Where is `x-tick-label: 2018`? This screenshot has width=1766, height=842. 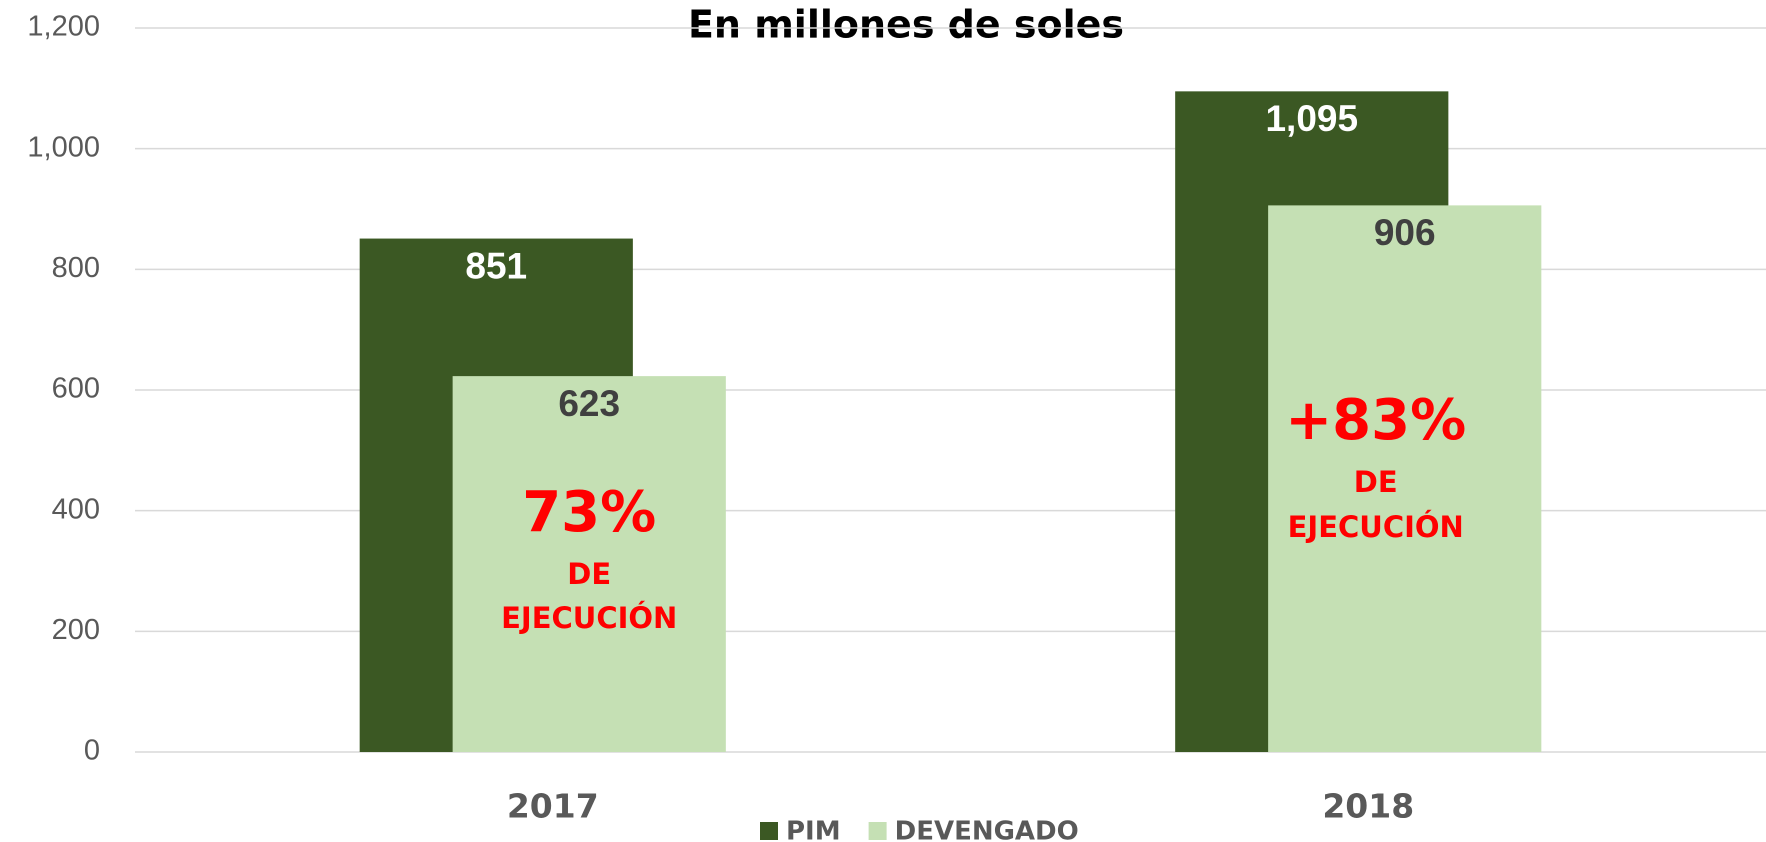
x-tick-label: 2018 is located at coordinates (1368, 806).